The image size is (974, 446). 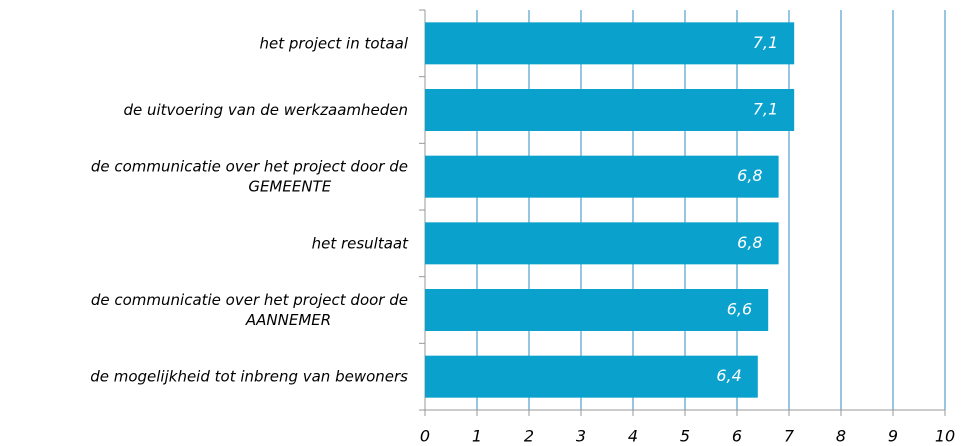 What do you see at coordinates (893, 436) in the screenshot?
I see `x-tick-label: 9` at bounding box center [893, 436].